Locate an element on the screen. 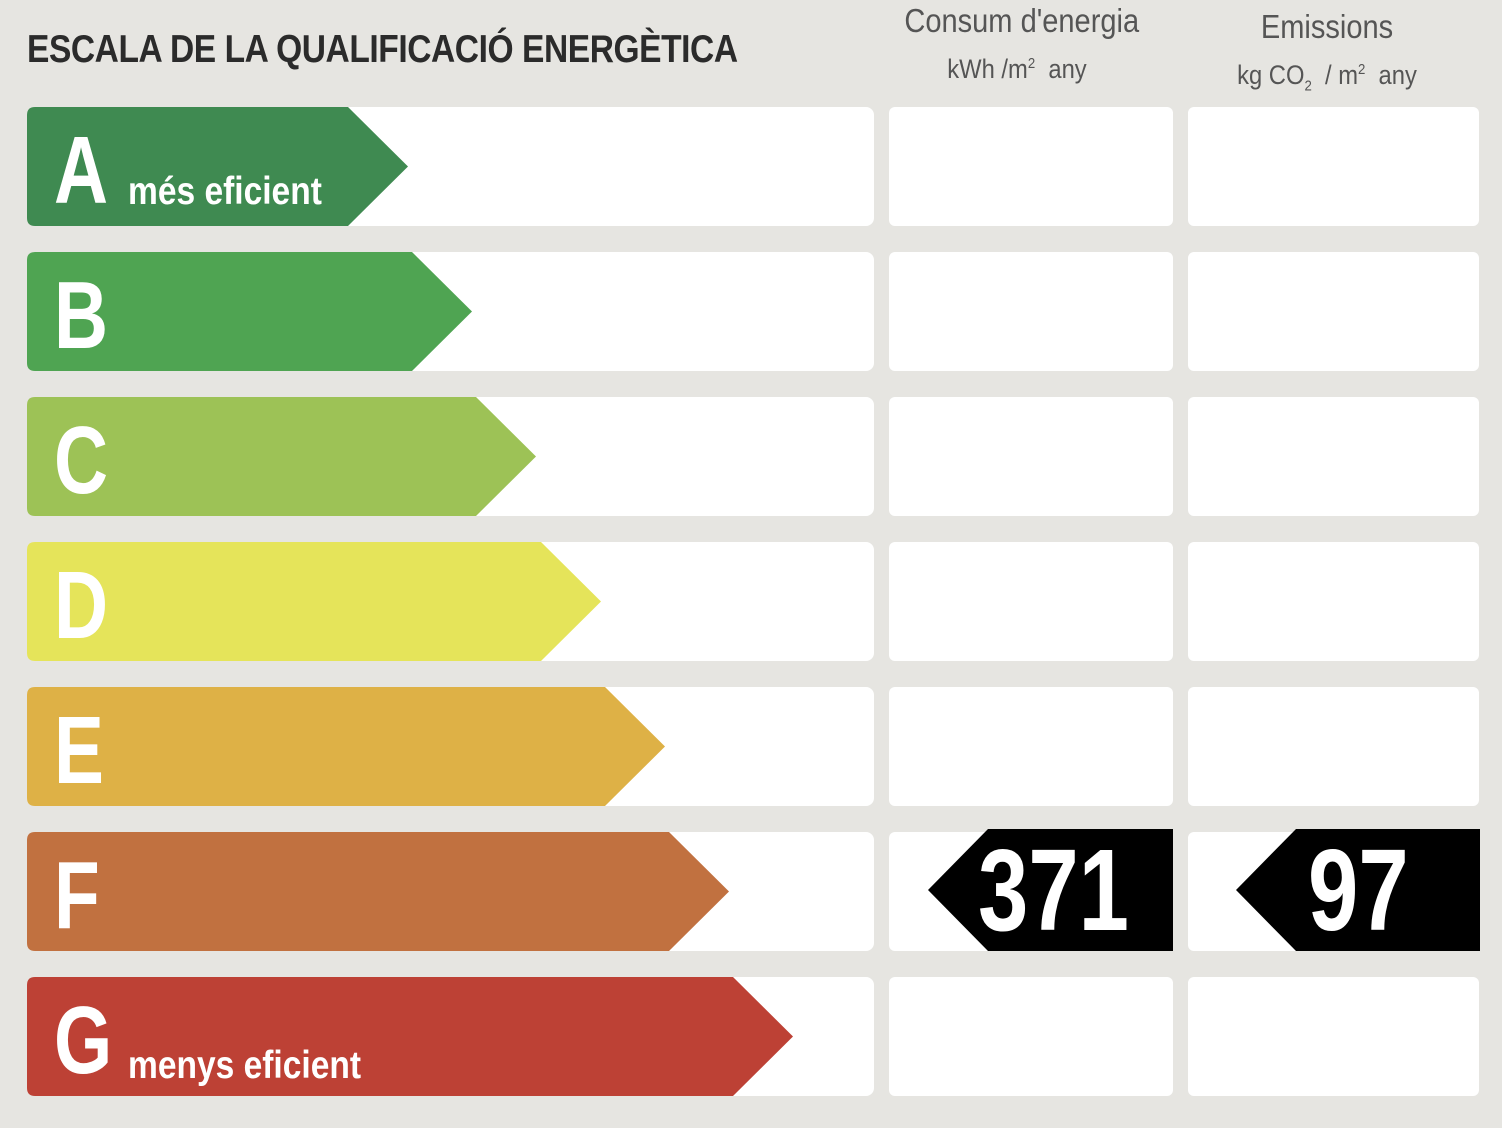  emissions-column-label: Emissions is located at coordinates (1327, 26).